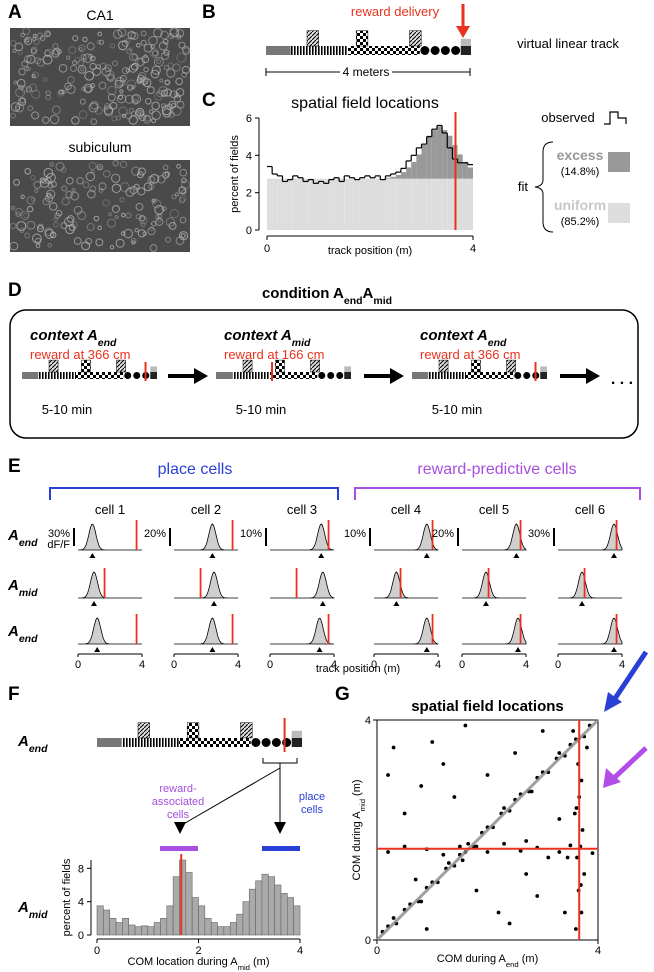 The height and width of the screenshot is (972, 654). What do you see at coordinates (347, 375) in the screenshot?
I see `track-end` at bounding box center [347, 375].